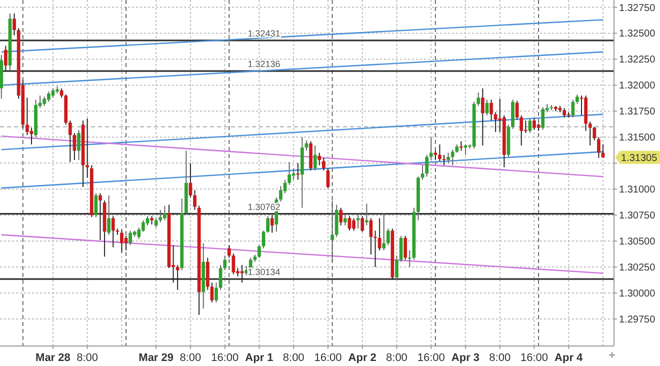  What do you see at coordinates (637, 138) in the screenshot?
I see `y-tick-label: 1.31500` at bounding box center [637, 138].